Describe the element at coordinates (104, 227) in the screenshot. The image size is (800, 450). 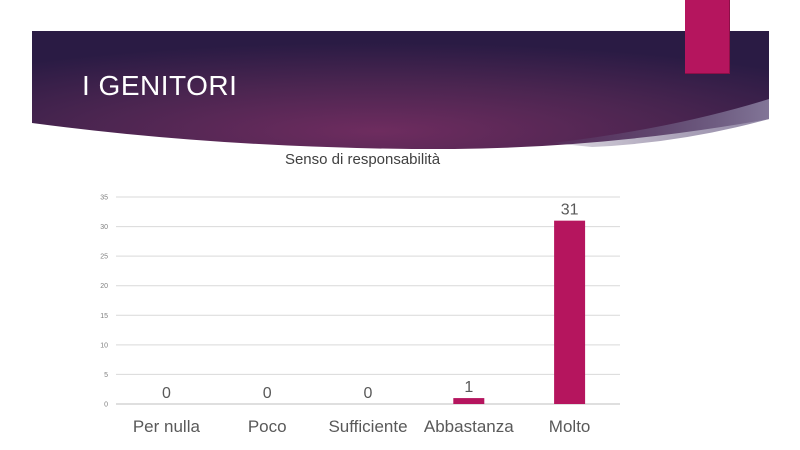
I see `y-tick-label: 30` at that location.